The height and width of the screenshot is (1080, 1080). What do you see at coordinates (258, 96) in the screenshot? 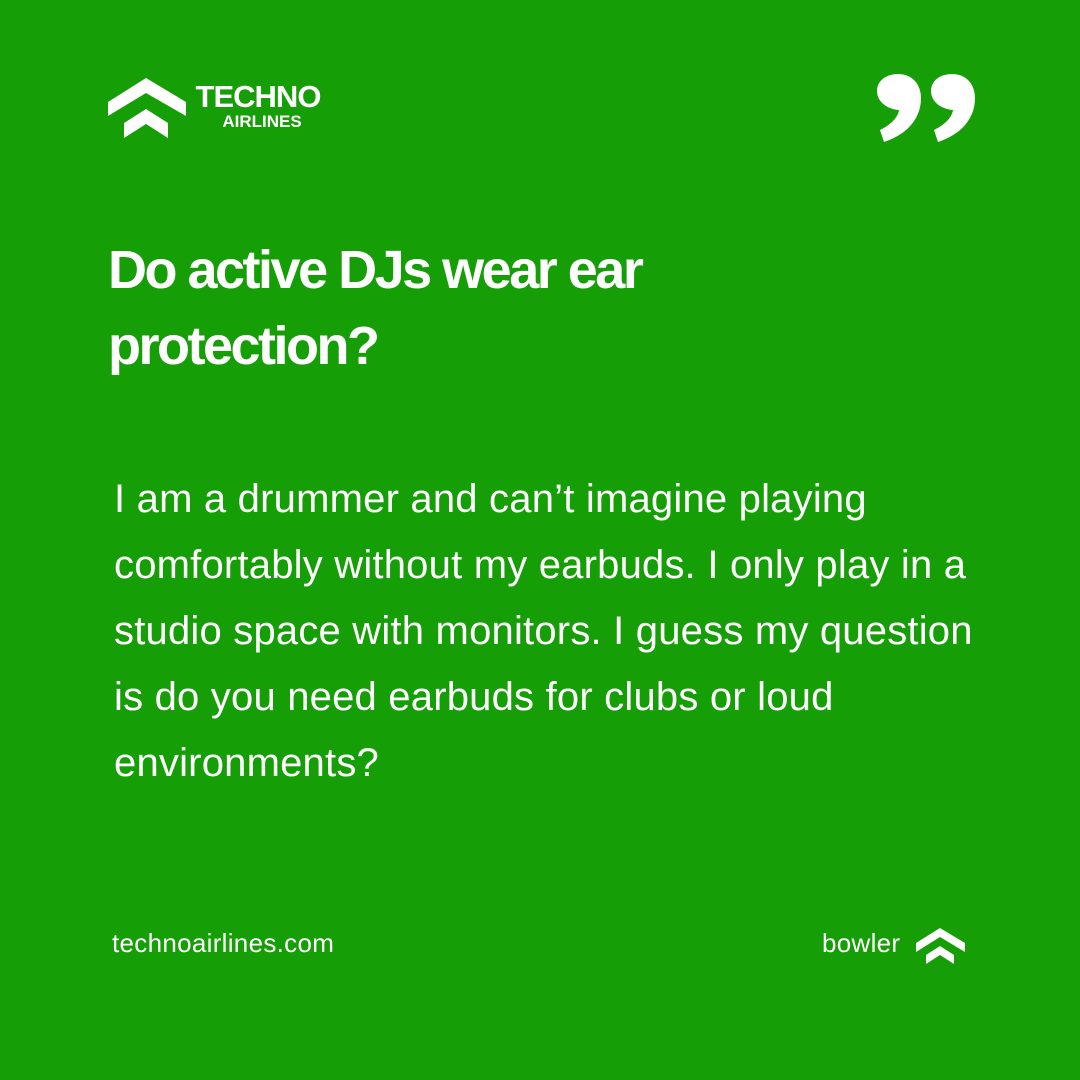
I see `brand-name-line1: TECHNO` at bounding box center [258, 96].